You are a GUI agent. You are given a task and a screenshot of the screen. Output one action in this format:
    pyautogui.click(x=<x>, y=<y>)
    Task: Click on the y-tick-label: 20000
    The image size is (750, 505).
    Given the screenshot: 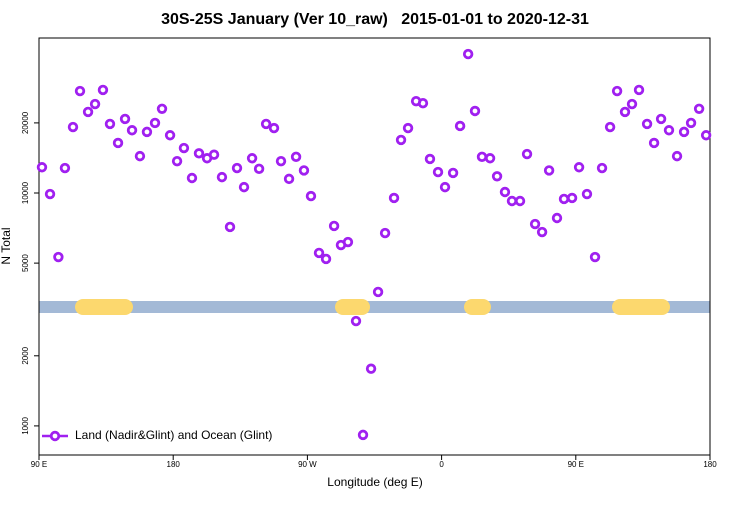 What is the action you would take?
    pyautogui.click(x=25, y=122)
    